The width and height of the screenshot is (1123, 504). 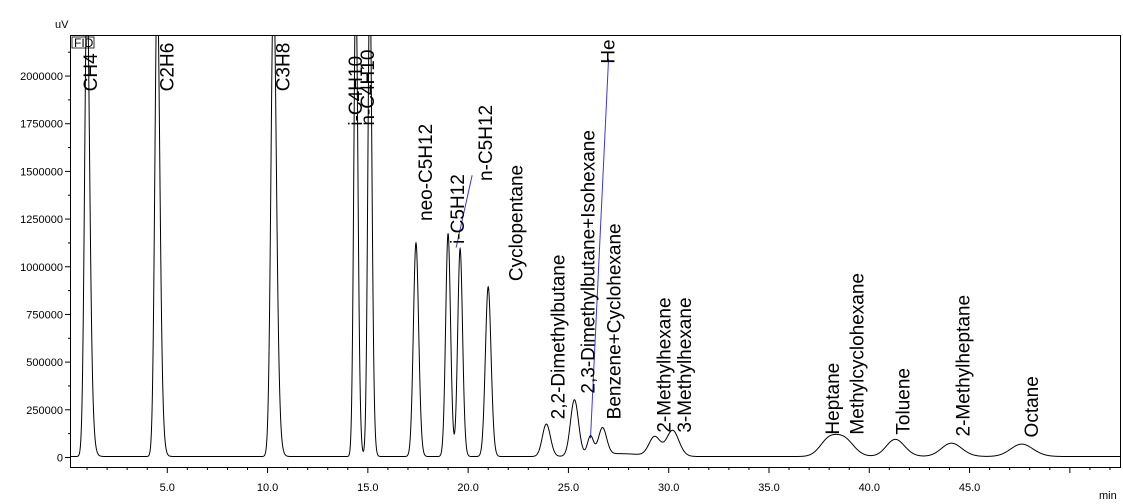 I want to click on x-tick-label: 40.0, so click(x=869, y=488).